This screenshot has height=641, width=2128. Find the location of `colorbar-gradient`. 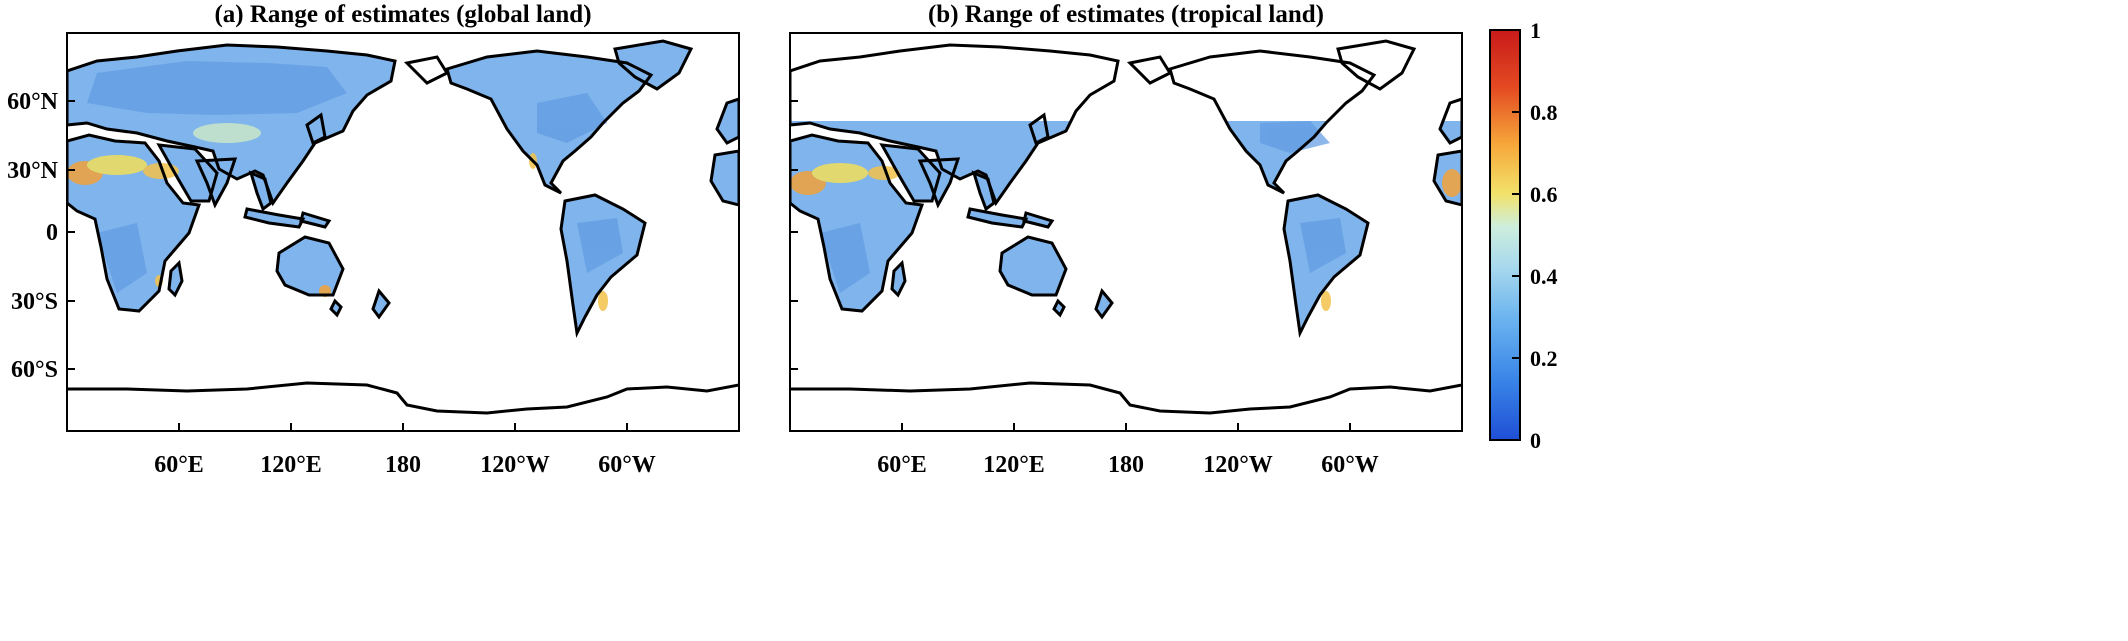

colorbar-gradient is located at coordinates (1505, 235).